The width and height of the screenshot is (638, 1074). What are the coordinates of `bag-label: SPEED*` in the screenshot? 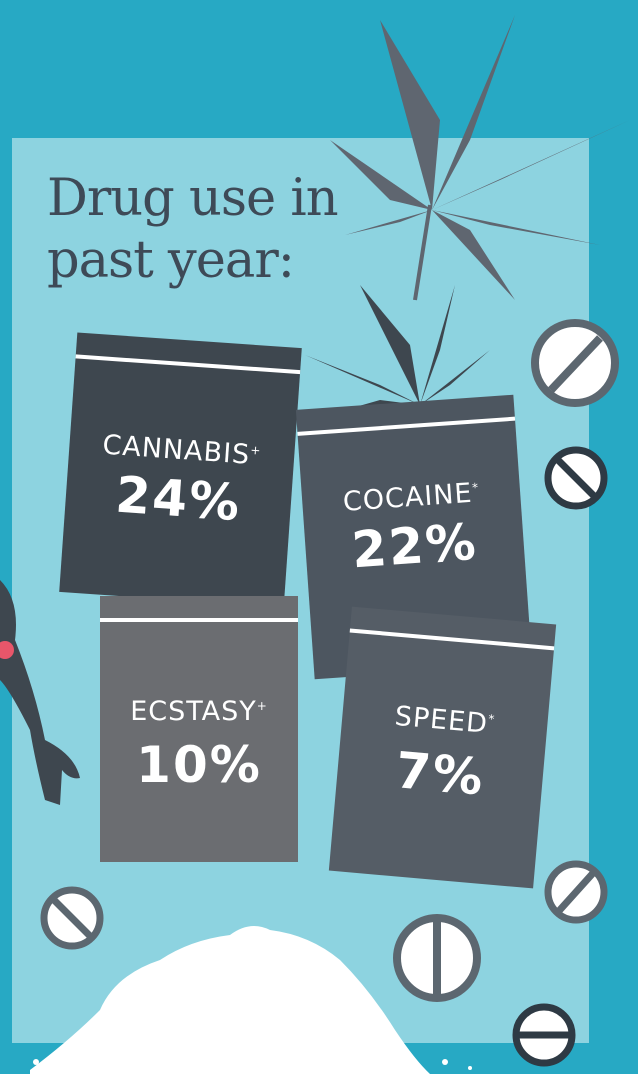 It's located at (444, 720).